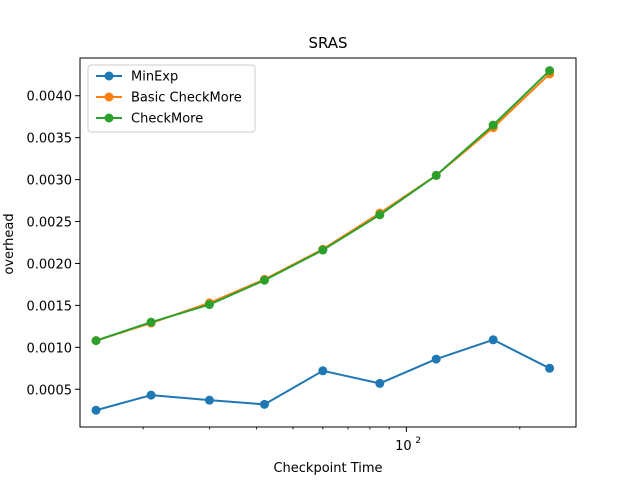 Image resolution: width=640 pixels, height=484 pixels. I want to click on y-tick-label: 0.0030, so click(50, 181).